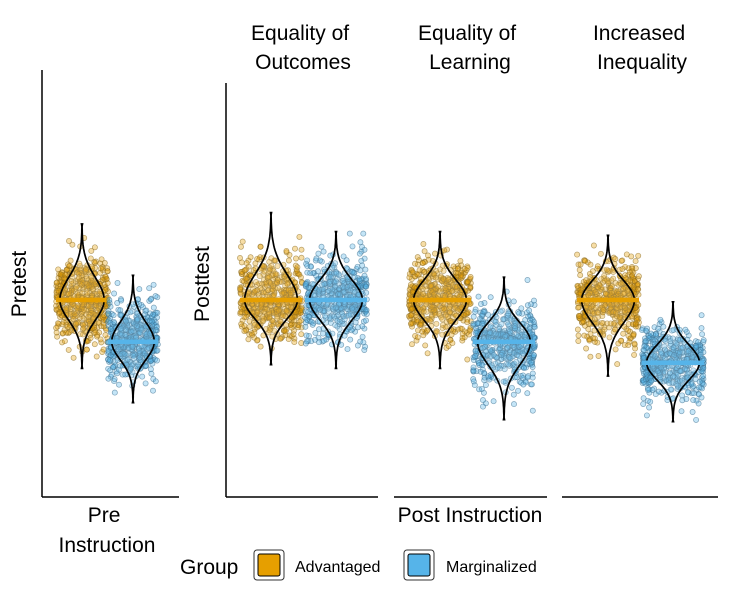 This screenshot has height=600, width=729. I want to click on panel-title-line: Outcomes, so click(303, 62).